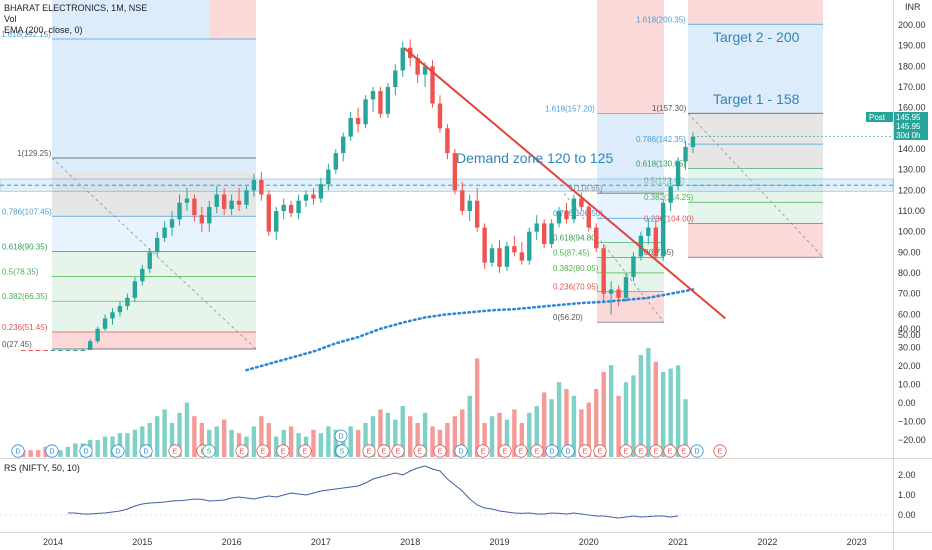  I want to click on rs-pane, so click(446, 495).